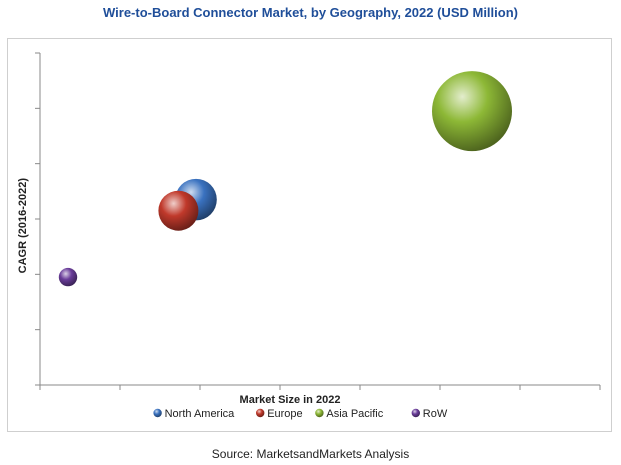 The height and width of the screenshot is (465, 621). Describe the element at coordinates (200, 414) in the screenshot. I see `legend-label-north-america: North America` at that location.